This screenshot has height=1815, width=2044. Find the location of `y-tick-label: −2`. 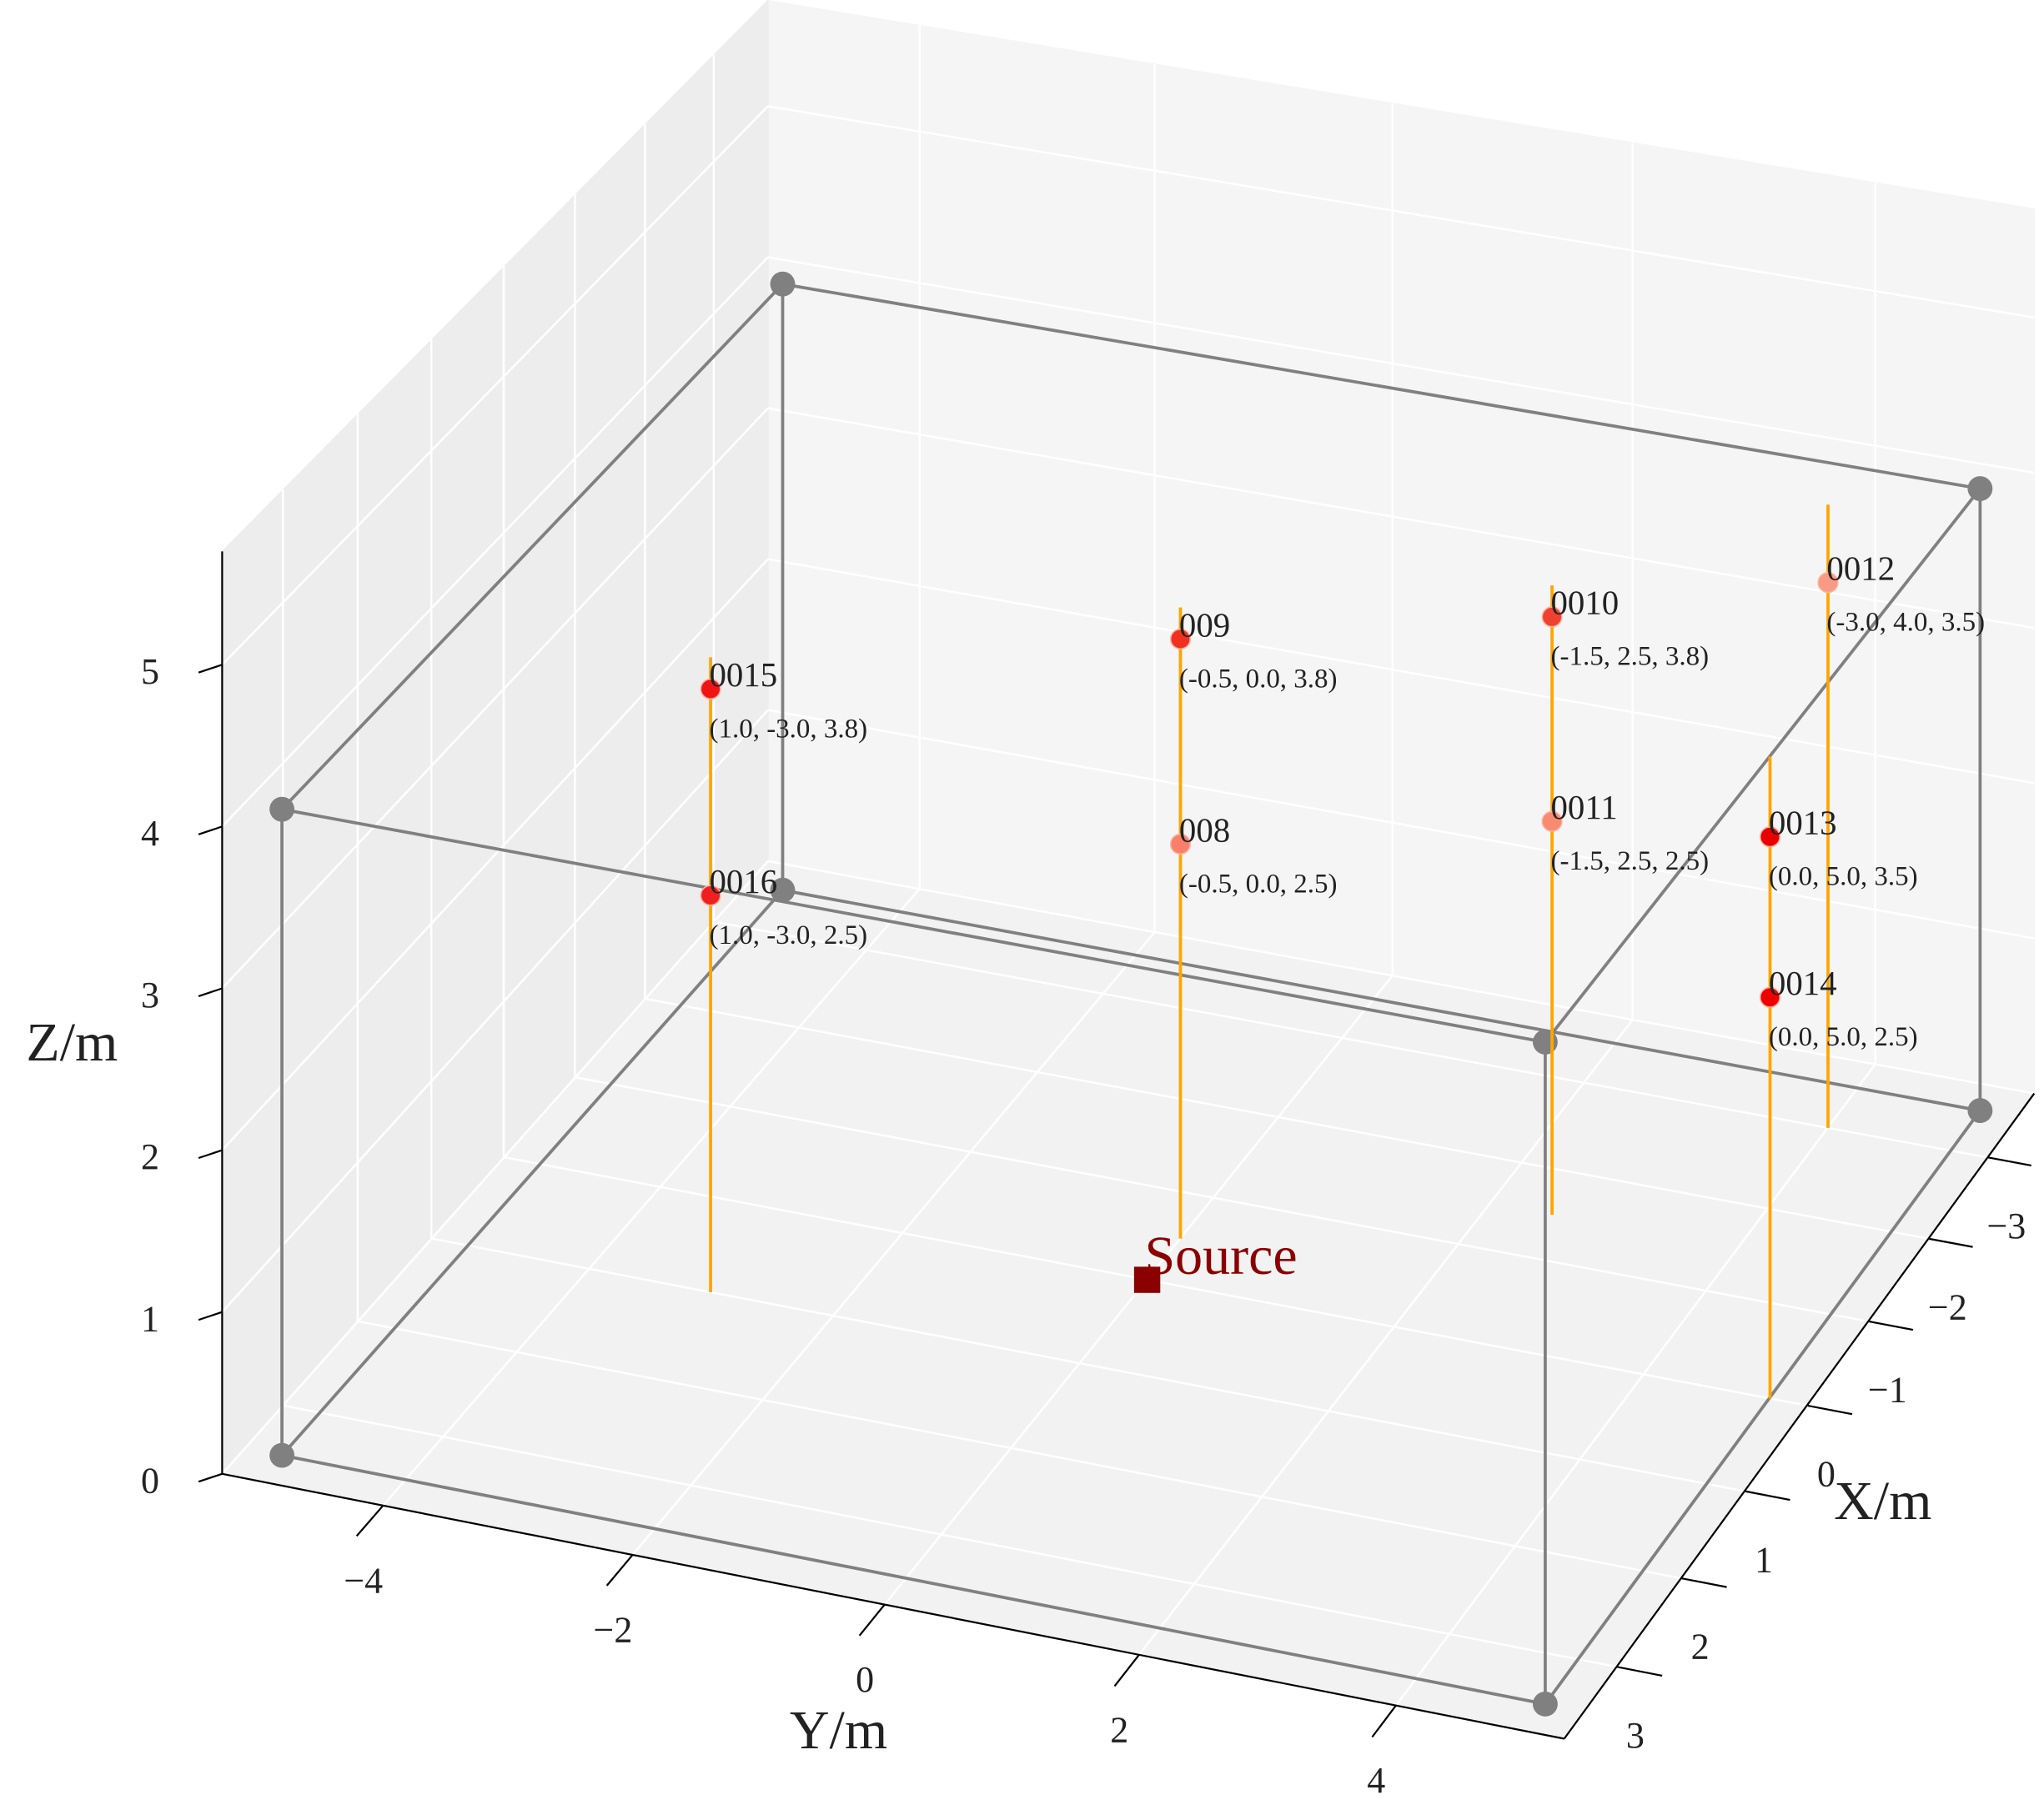

y-tick-label: −2 is located at coordinates (613, 1629).